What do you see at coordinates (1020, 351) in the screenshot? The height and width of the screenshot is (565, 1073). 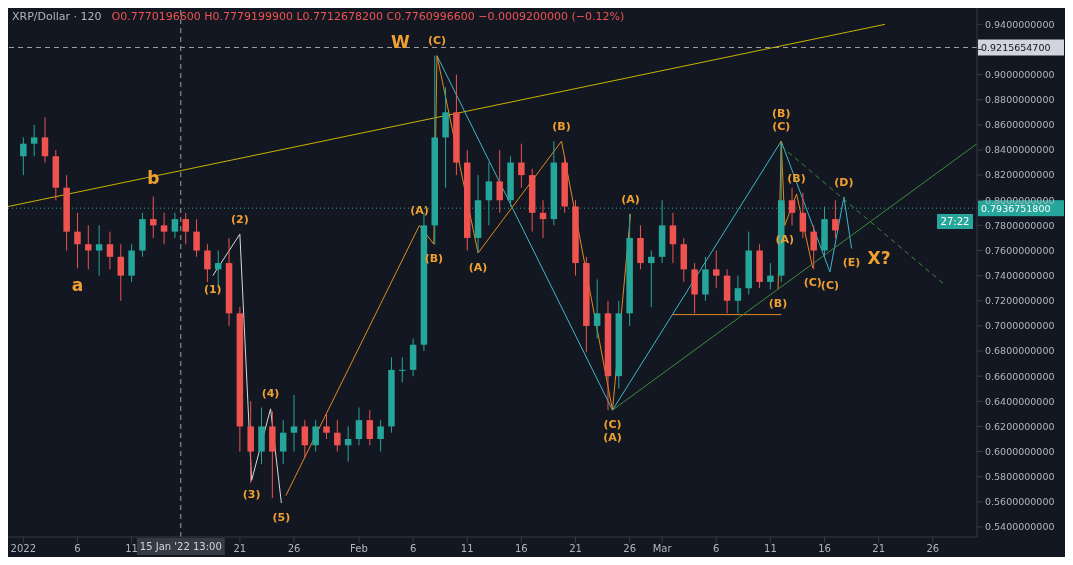 I see `y-tick-label: 0.6800000000` at bounding box center [1020, 351].